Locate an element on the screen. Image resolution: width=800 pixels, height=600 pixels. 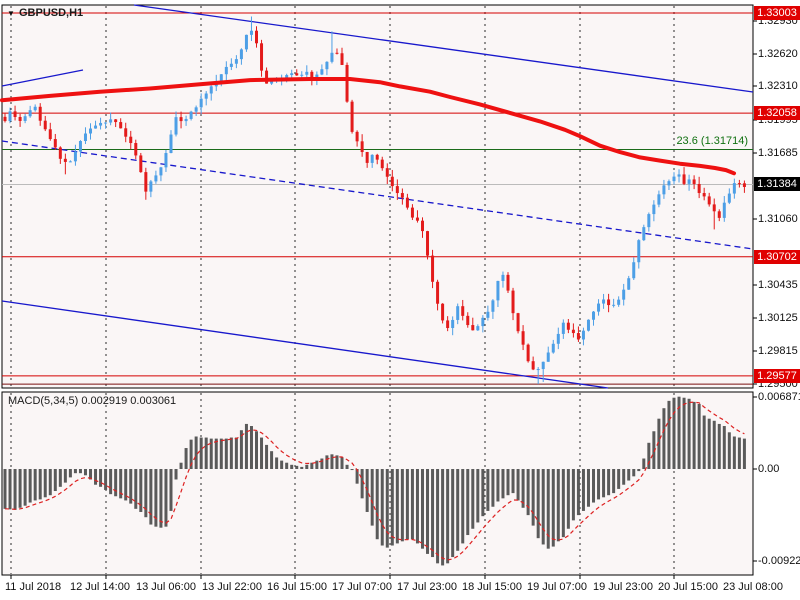
macd-indicator-label: MACD(5,34,5) 0.002919 0.003061 is located at coordinates (92, 401).